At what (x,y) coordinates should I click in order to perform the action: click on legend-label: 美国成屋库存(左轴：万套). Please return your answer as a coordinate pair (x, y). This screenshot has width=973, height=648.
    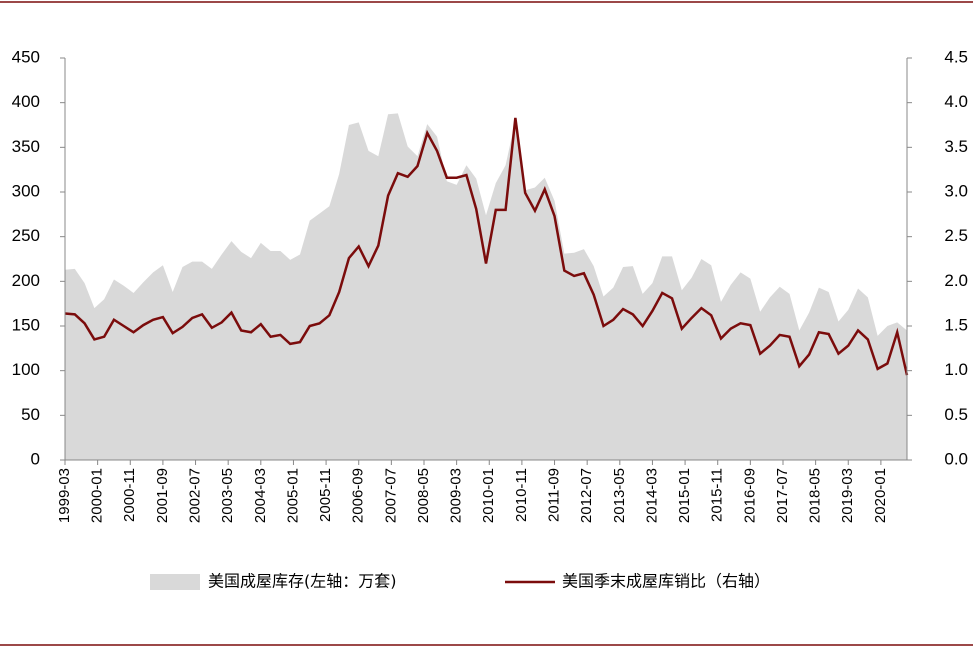
    Looking at the image, I should click on (302, 581).